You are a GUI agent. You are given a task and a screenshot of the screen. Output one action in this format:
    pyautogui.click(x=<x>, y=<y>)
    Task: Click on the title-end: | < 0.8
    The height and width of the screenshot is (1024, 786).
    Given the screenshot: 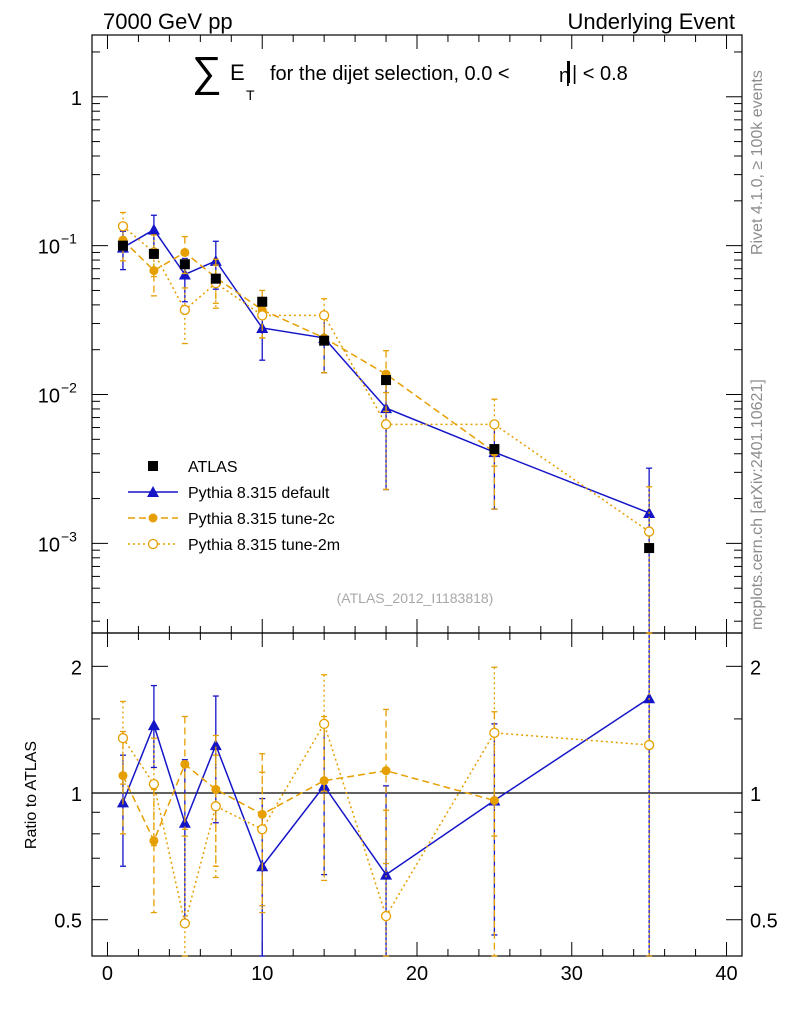 What is the action you would take?
    pyautogui.click(x=600, y=74)
    